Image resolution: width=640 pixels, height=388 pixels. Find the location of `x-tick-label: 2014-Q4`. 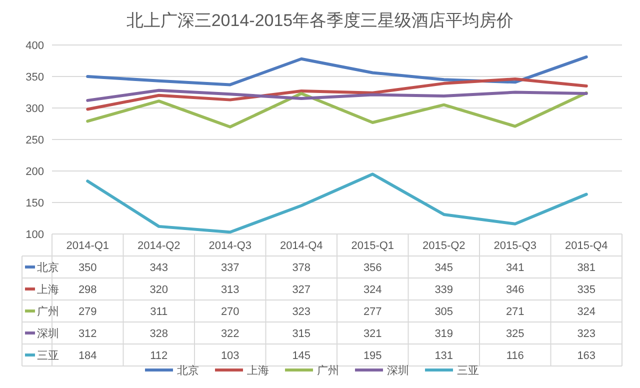

x-tick-label: 2014-Q4 is located at coordinates (301, 246).